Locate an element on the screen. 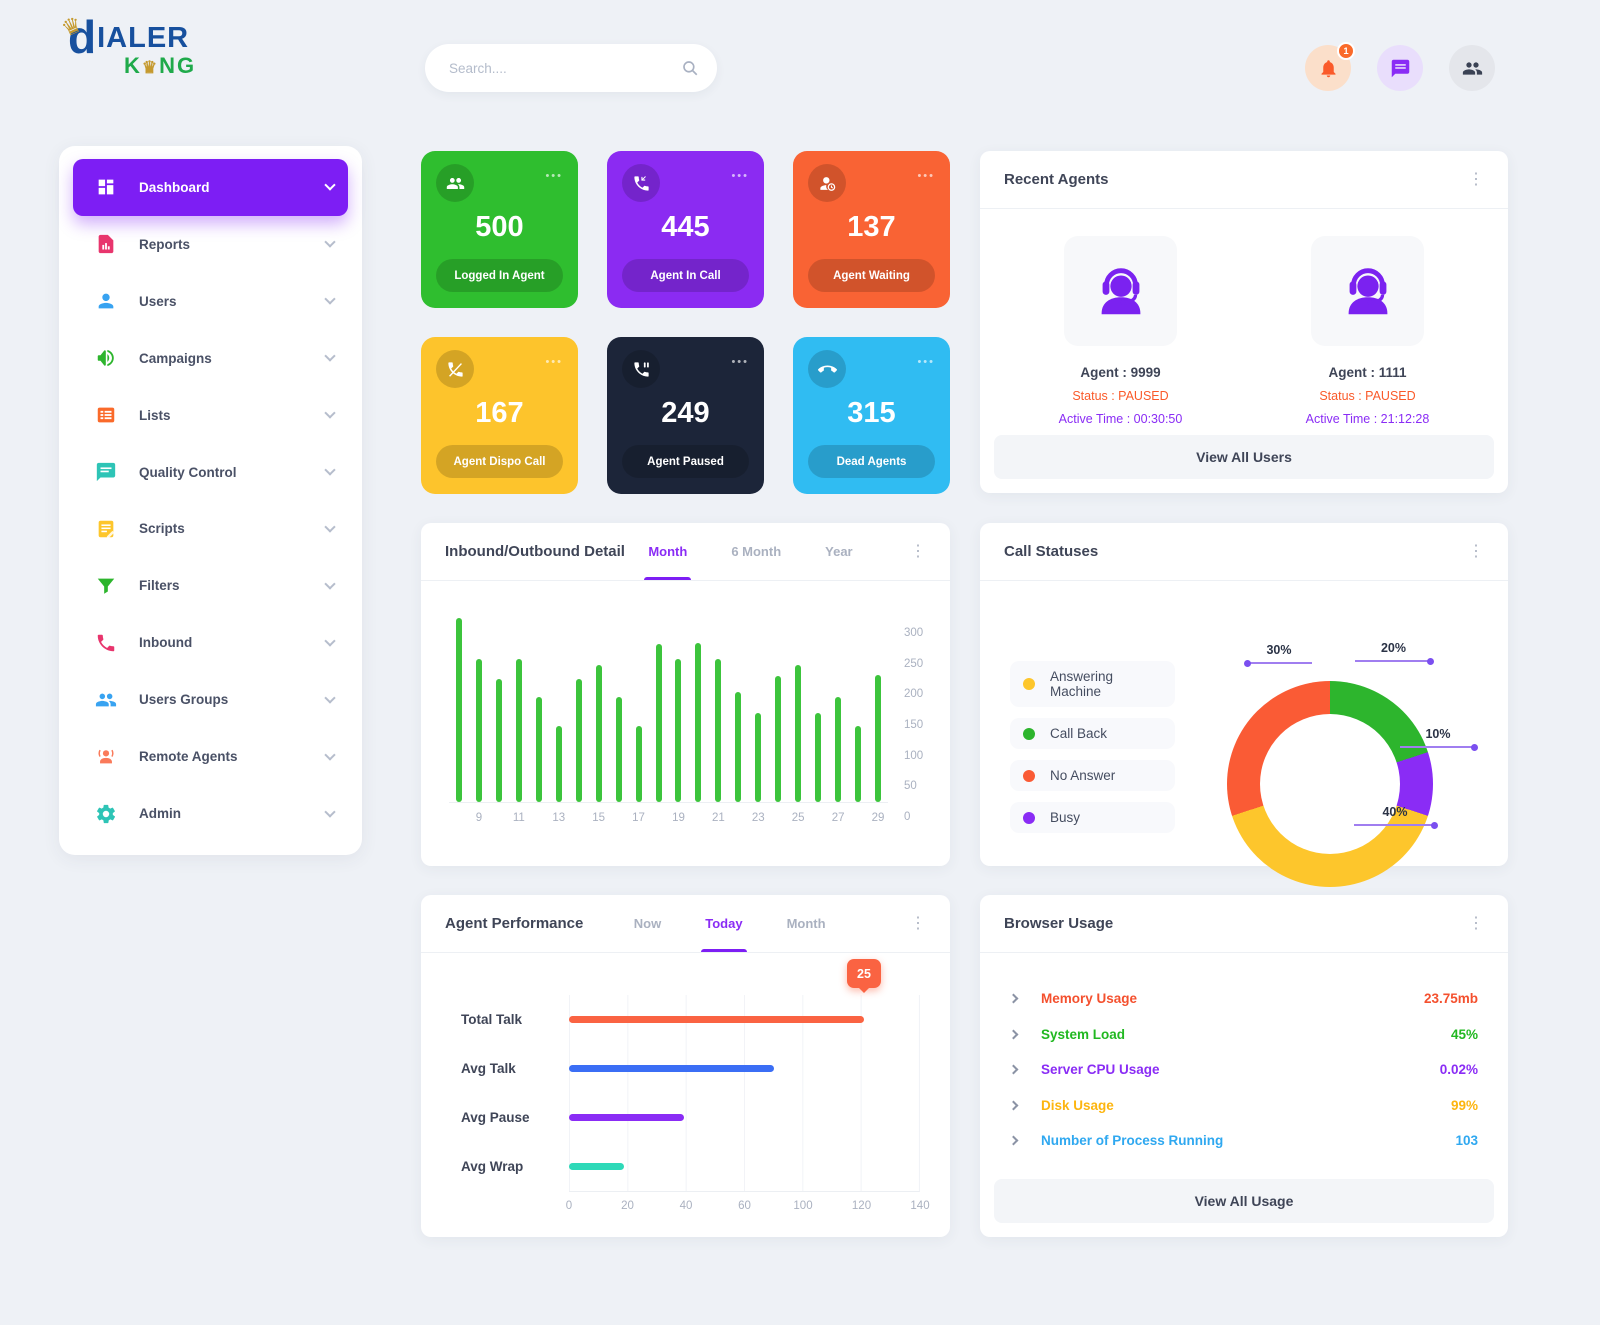  bell-icon is located at coordinates (1328, 68).